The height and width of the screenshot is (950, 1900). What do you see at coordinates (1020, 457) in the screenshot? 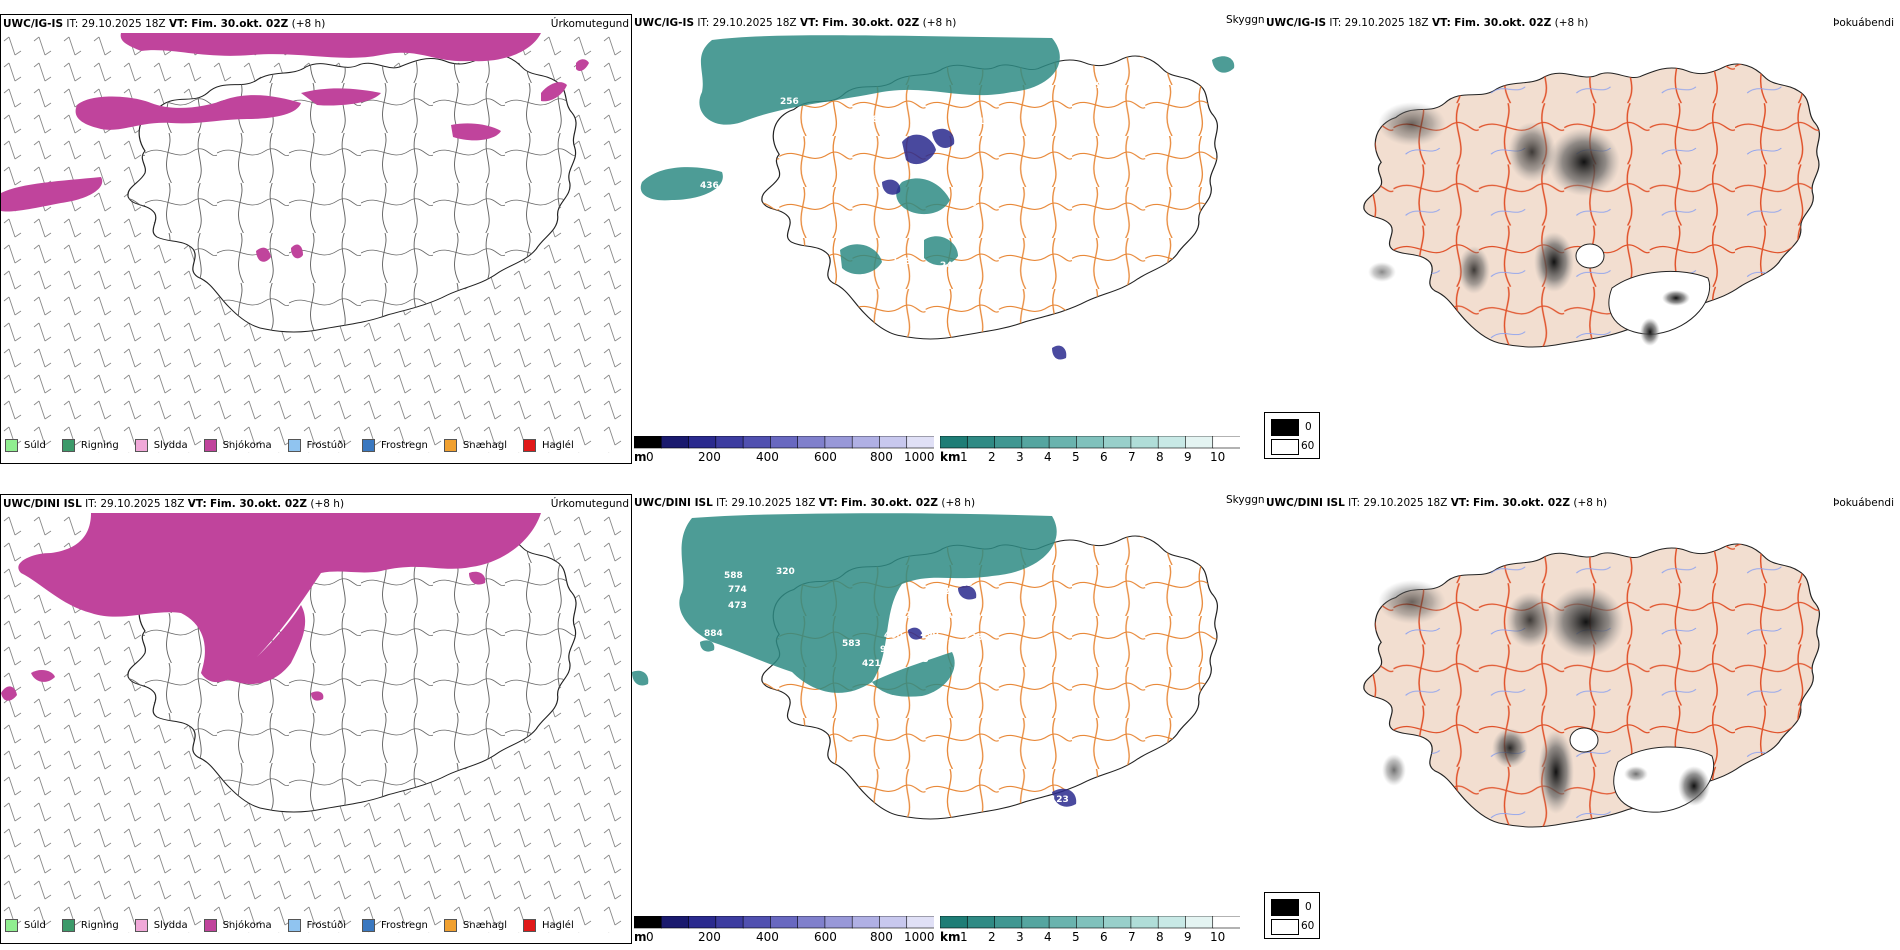
I see `visibility-tick: 3` at bounding box center [1020, 457].